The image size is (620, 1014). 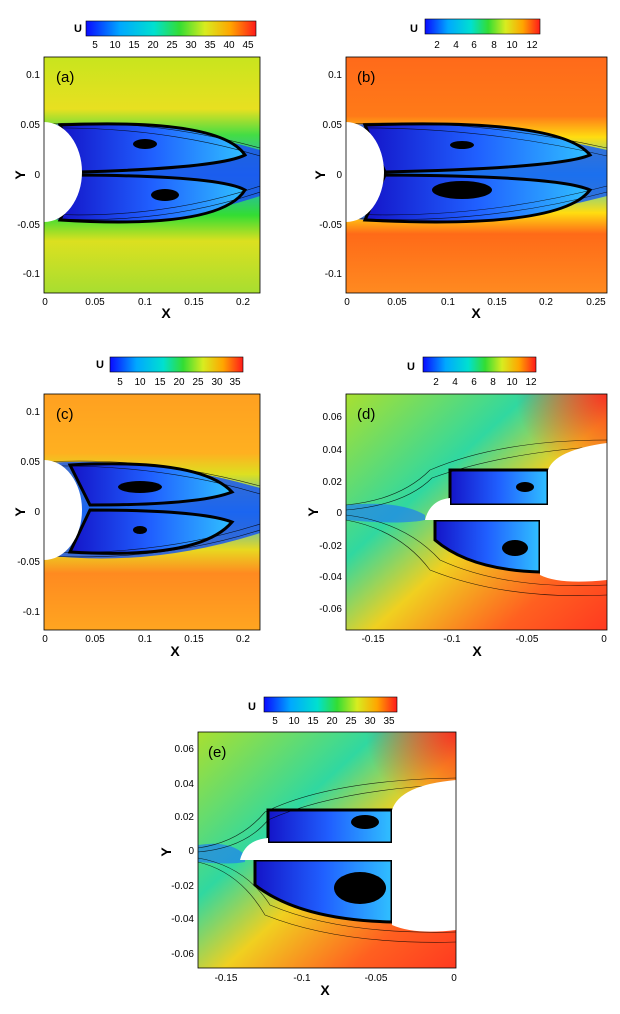 I want to click on svg-text: 45, so click(x=248, y=45).